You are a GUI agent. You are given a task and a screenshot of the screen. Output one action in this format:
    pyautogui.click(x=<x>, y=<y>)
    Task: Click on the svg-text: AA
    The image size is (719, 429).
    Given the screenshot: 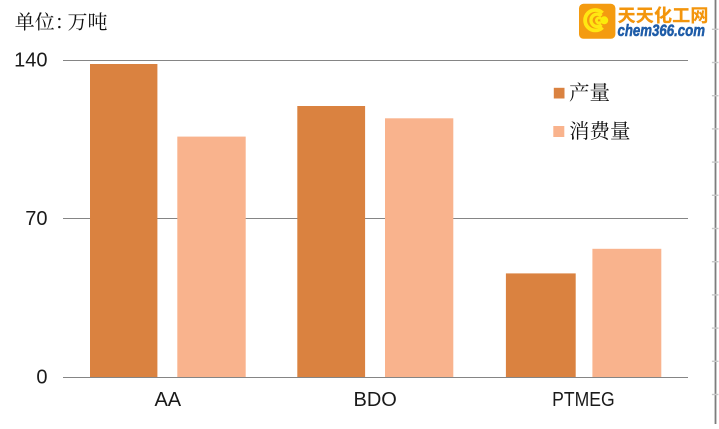 What is the action you would take?
    pyautogui.click(x=167, y=400)
    